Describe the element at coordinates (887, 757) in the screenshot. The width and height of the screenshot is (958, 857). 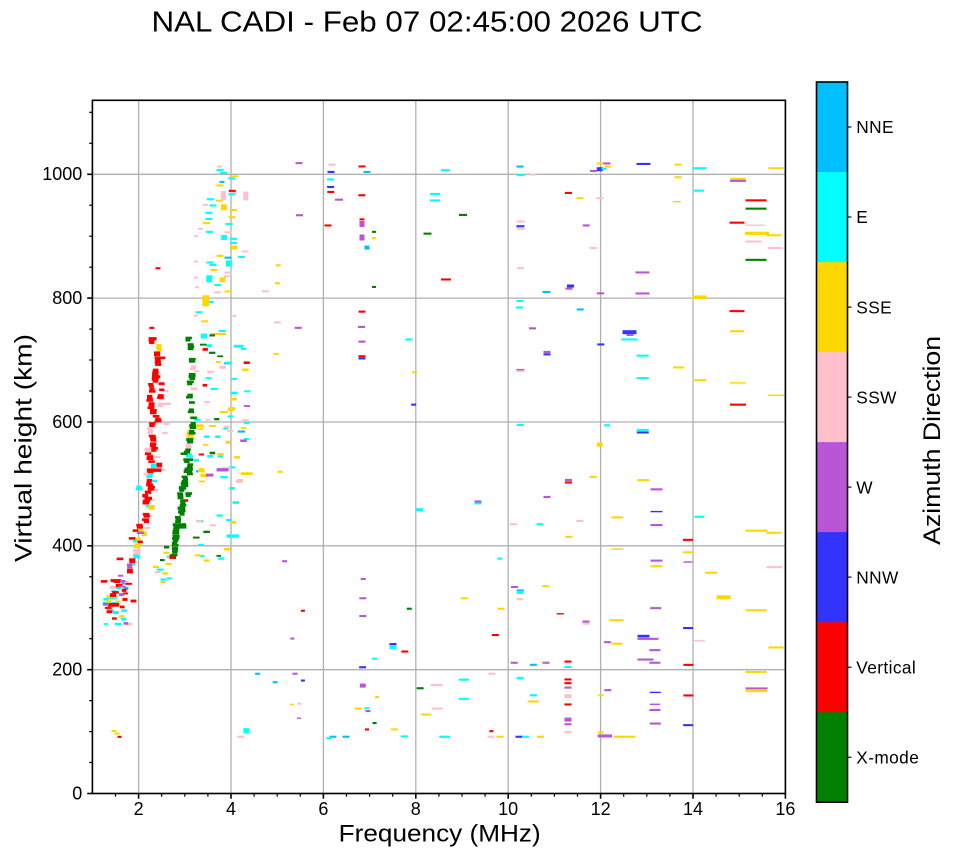
I see `svg-text: X-mode` at that location.